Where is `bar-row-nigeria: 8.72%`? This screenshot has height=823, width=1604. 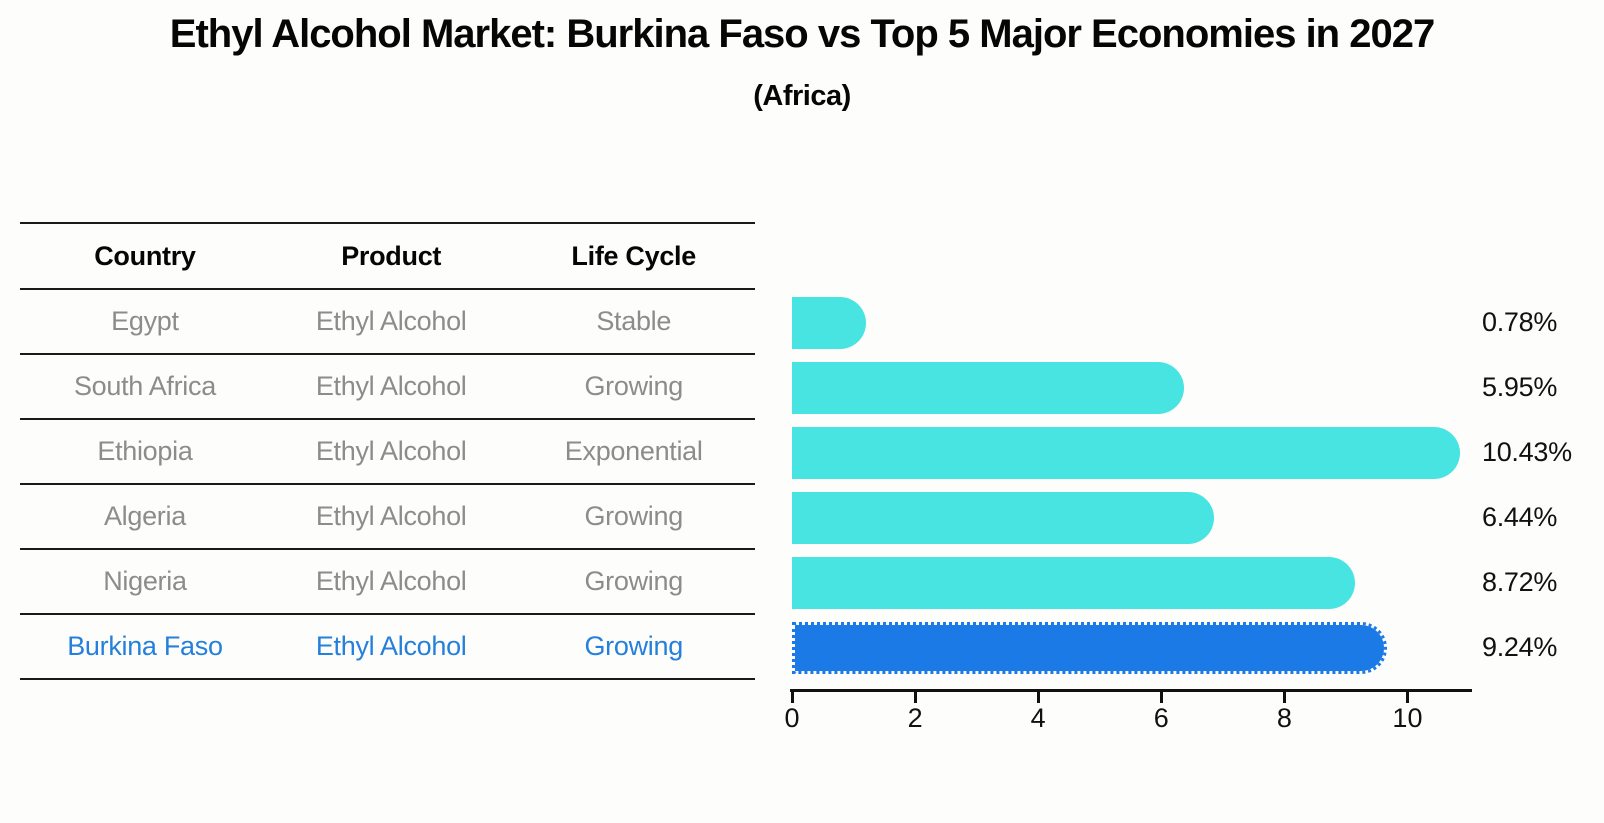
bar-row-nigeria: 8.72% is located at coordinates (1198, 582).